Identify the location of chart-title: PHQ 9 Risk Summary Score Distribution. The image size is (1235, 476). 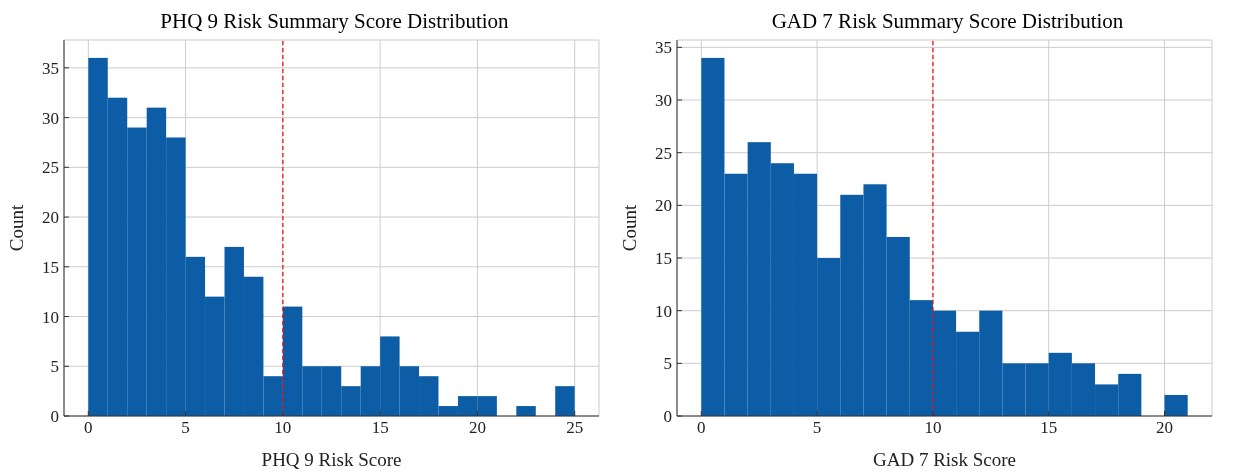
(334, 21).